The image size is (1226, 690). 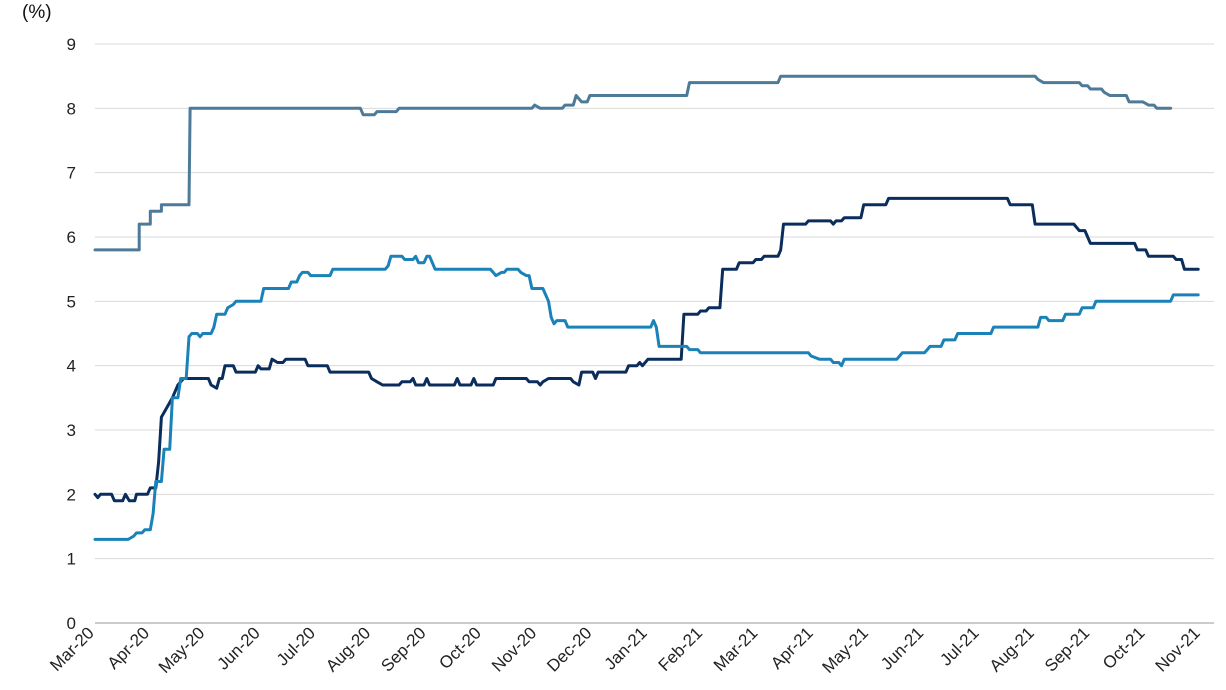 What do you see at coordinates (959, 646) in the screenshot?
I see `x-tick-label: Jul-21` at bounding box center [959, 646].